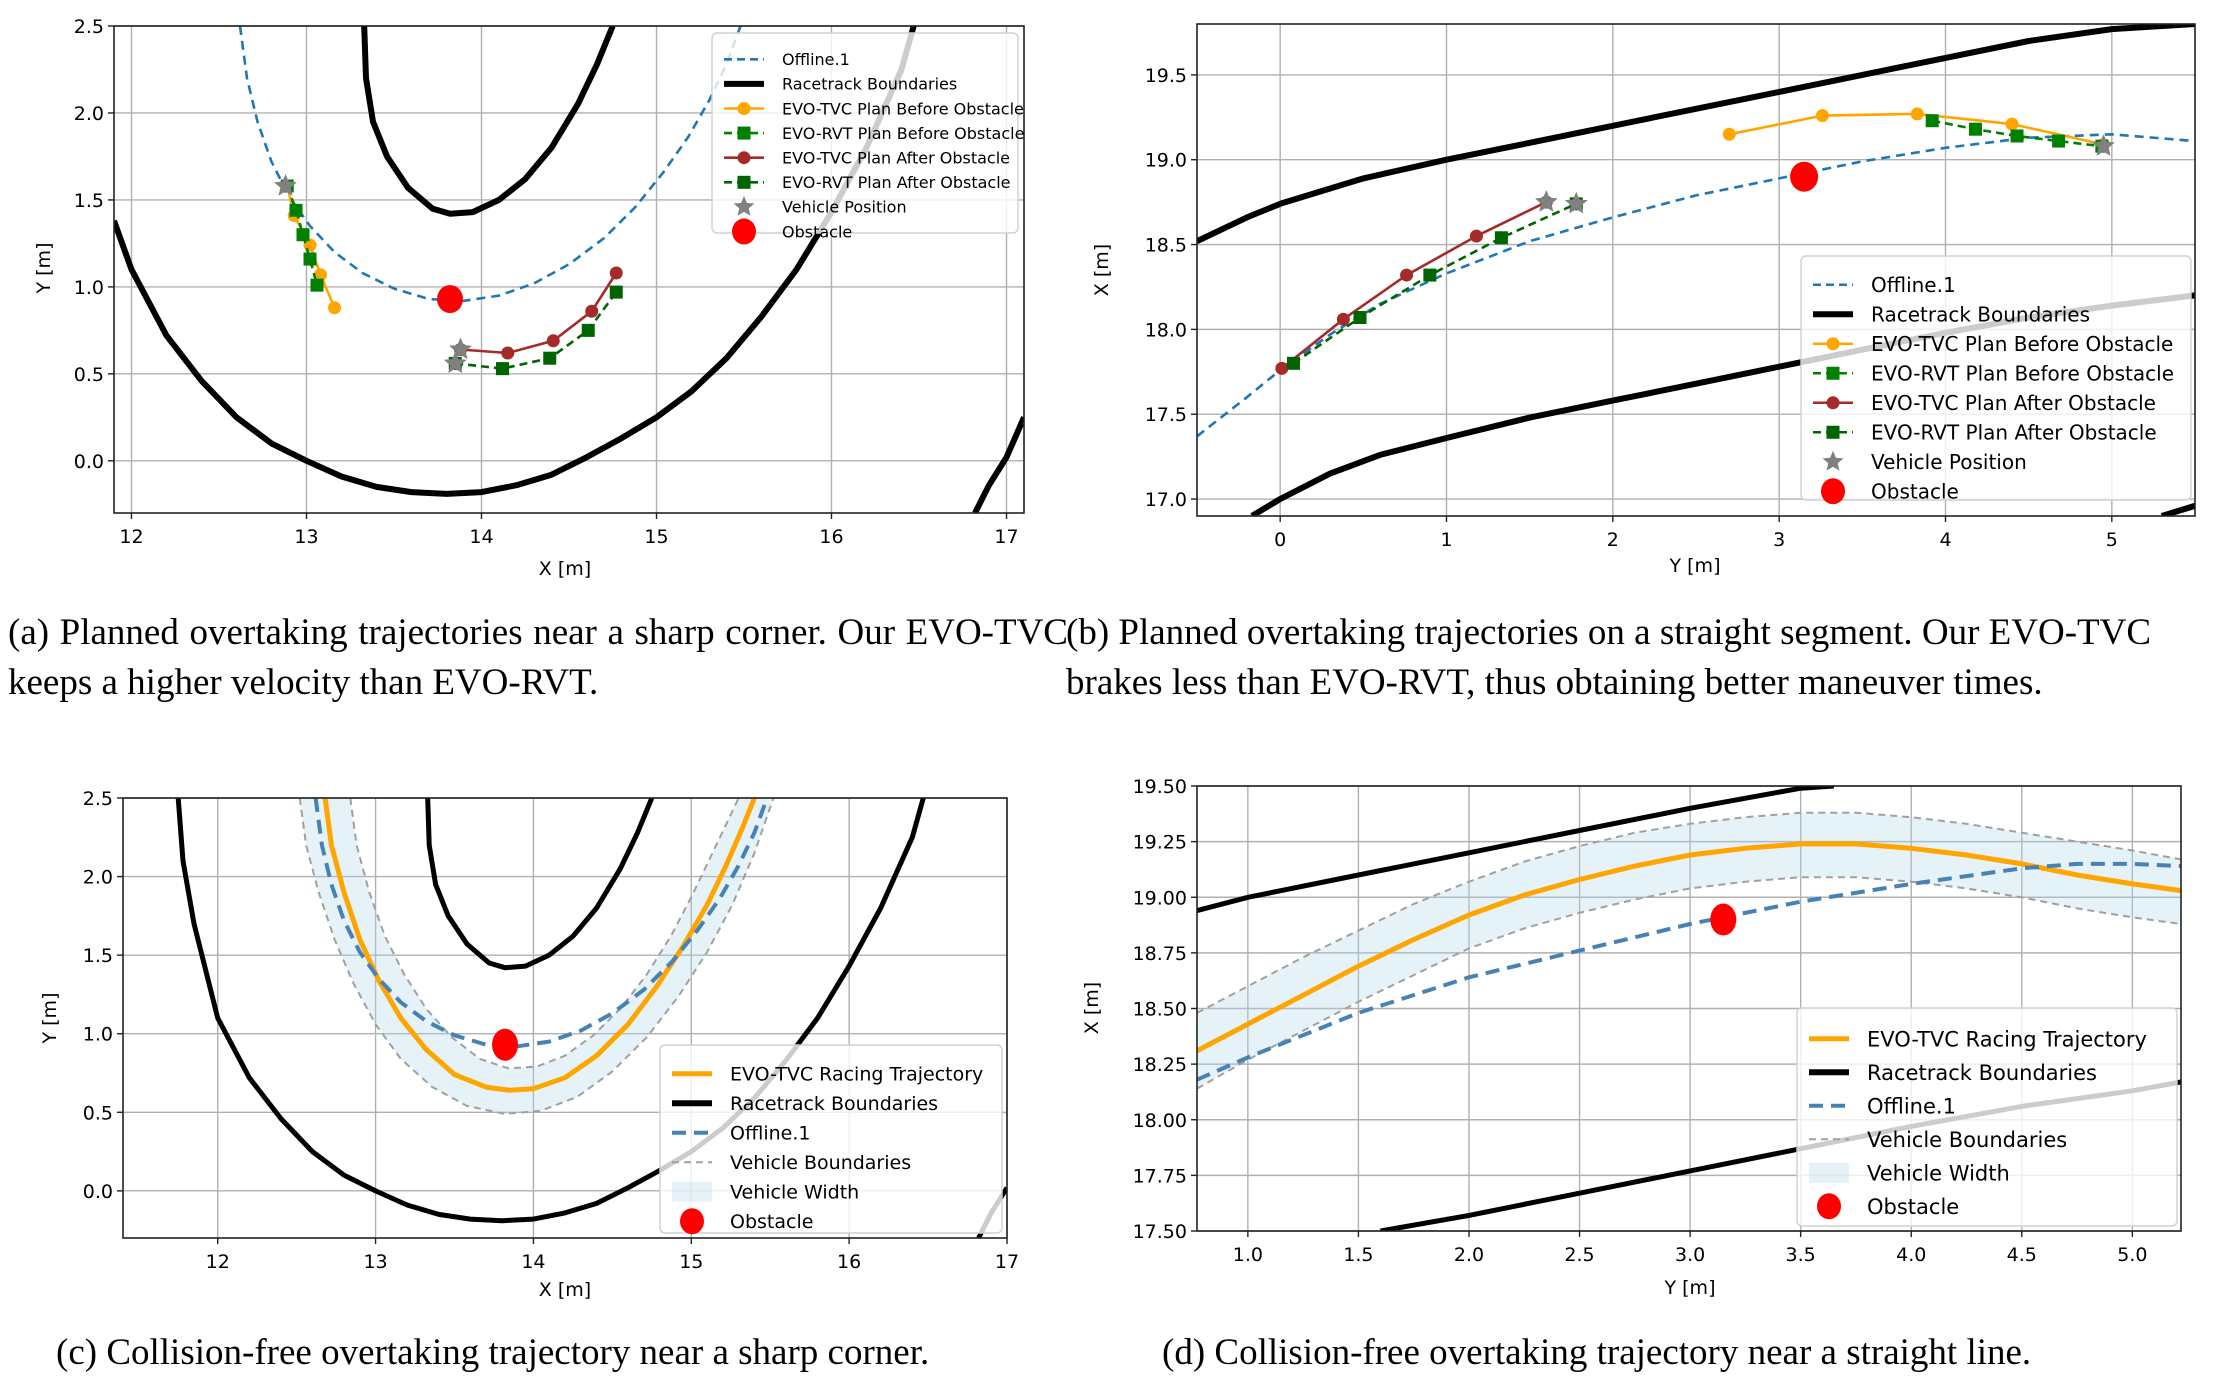 This screenshot has height=1386, width=2232. What do you see at coordinates (1690, 1255) in the screenshot?
I see `x-tick-label: 3.0` at bounding box center [1690, 1255].